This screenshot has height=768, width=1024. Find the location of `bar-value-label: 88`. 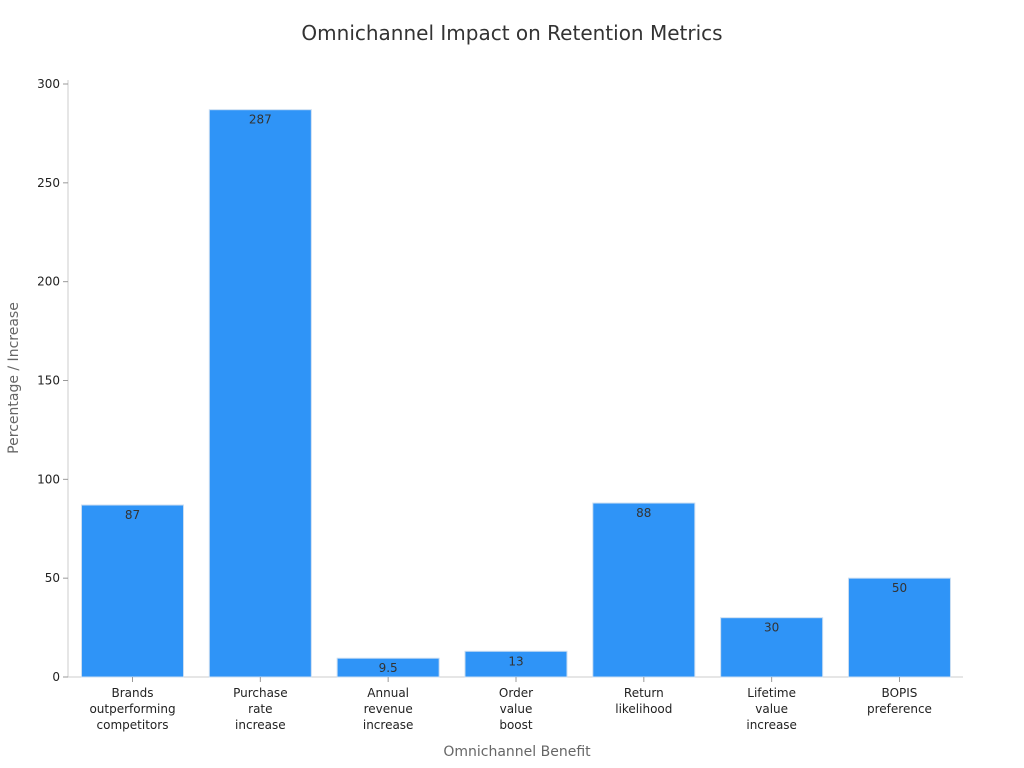

bar-value-label: 88 is located at coordinates (643, 513).